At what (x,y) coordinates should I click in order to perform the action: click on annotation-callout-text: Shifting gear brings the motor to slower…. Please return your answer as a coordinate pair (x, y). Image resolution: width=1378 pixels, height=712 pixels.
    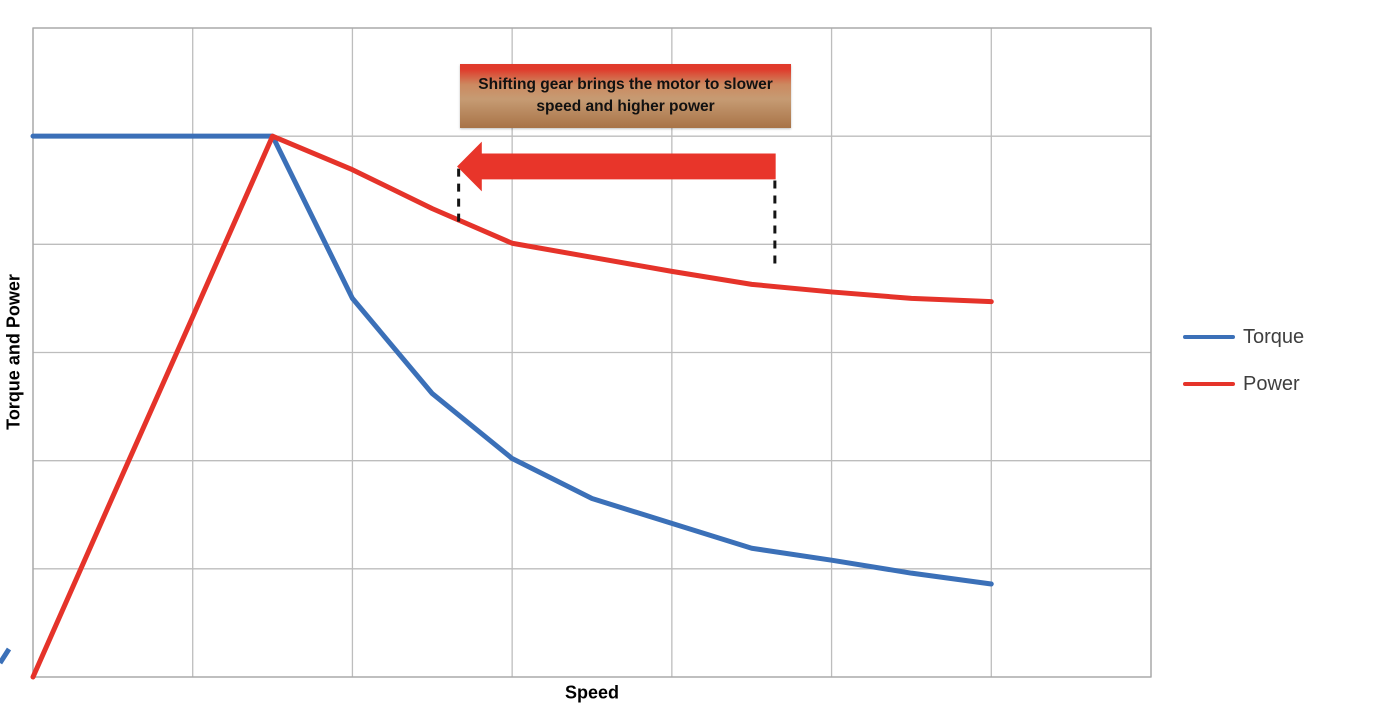
    Looking at the image, I should click on (625, 95).